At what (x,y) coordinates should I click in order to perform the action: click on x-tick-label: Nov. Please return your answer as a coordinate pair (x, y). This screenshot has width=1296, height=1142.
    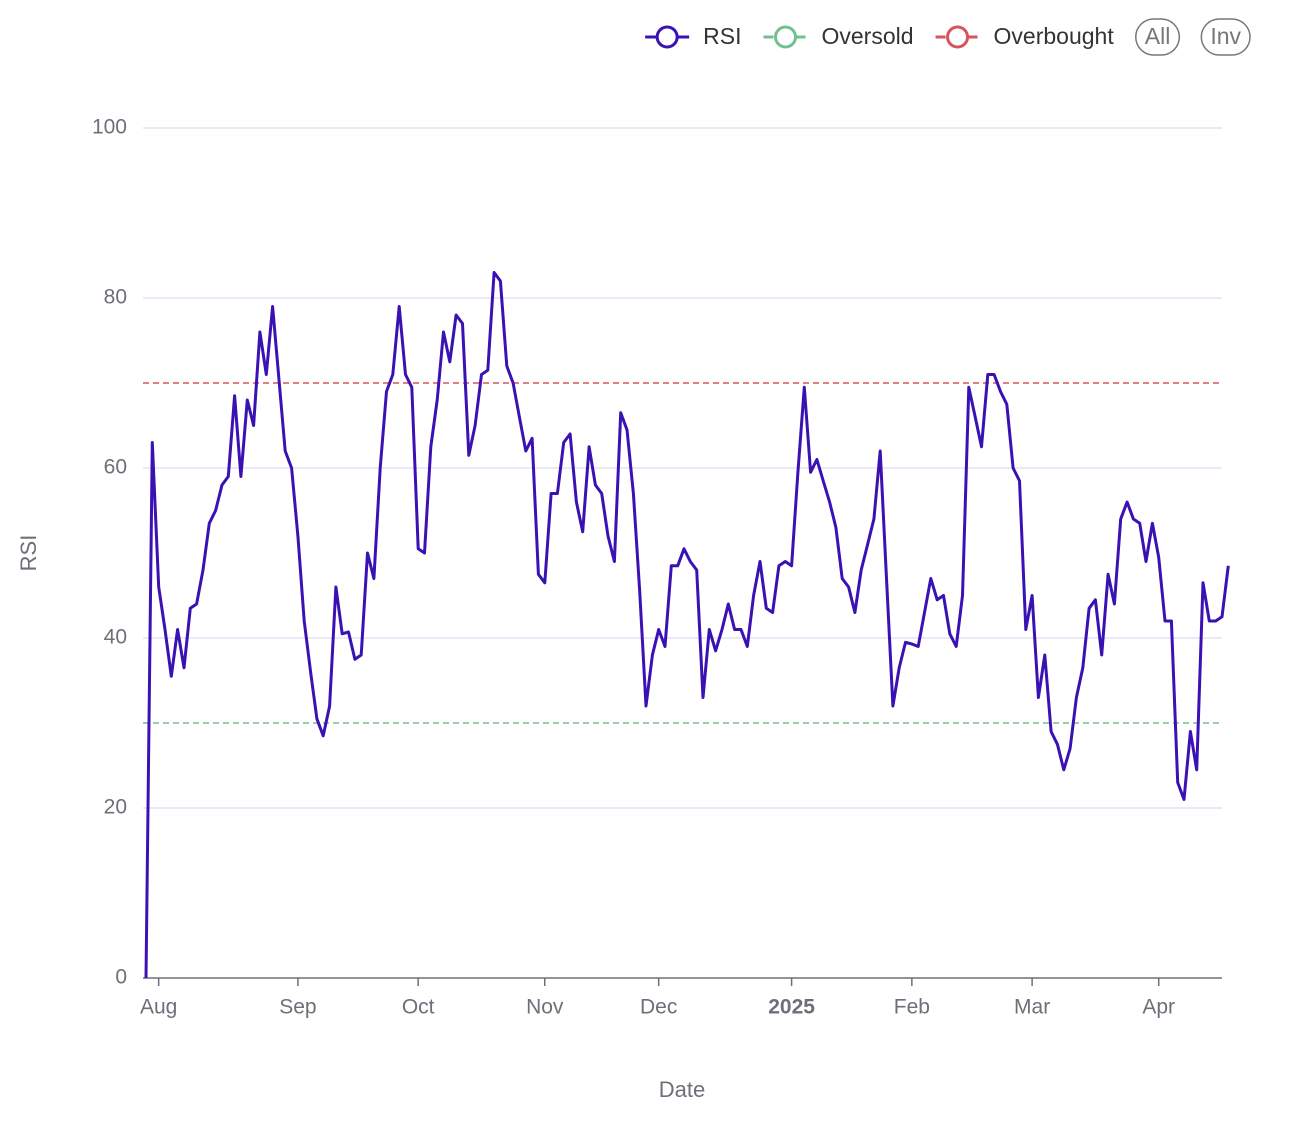
    Looking at the image, I should click on (545, 1007).